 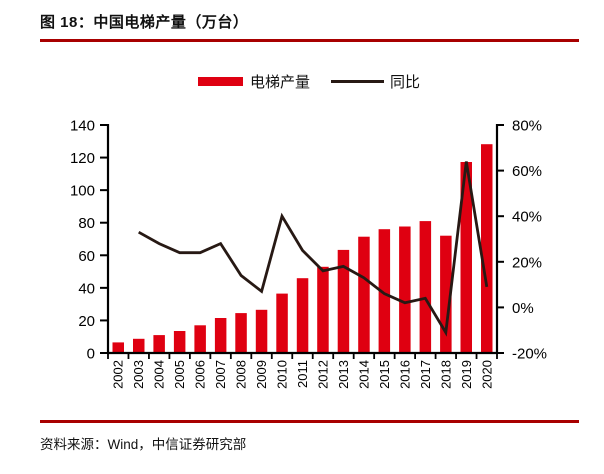 What do you see at coordinates (261, 331) in the screenshot?
I see `bar-2009` at bounding box center [261, 331].